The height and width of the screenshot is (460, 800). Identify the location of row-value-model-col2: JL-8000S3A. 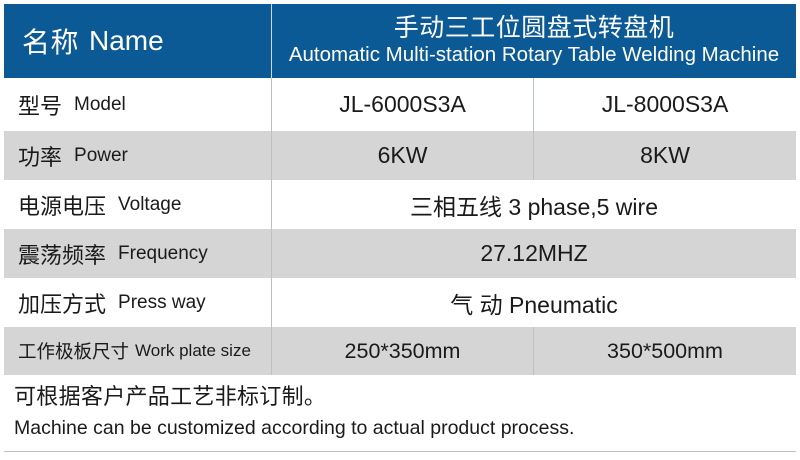
(665, 104).